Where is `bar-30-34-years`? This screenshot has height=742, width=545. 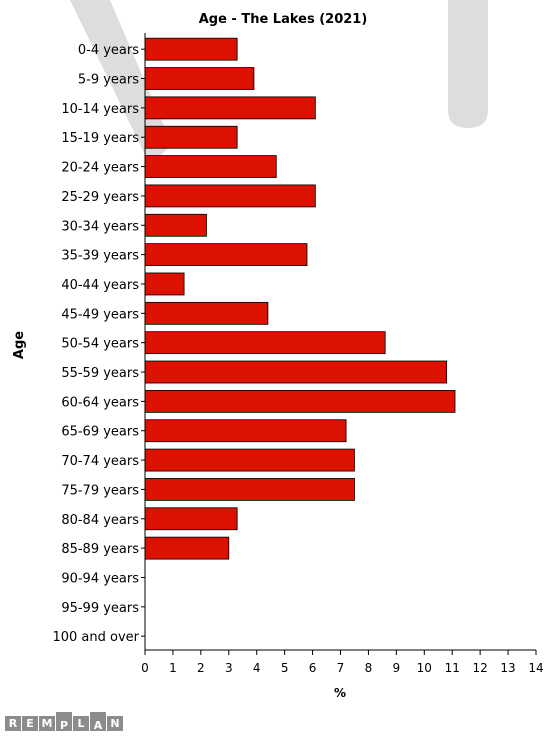
bar-30-34-years is located at coordinates (175, 225).